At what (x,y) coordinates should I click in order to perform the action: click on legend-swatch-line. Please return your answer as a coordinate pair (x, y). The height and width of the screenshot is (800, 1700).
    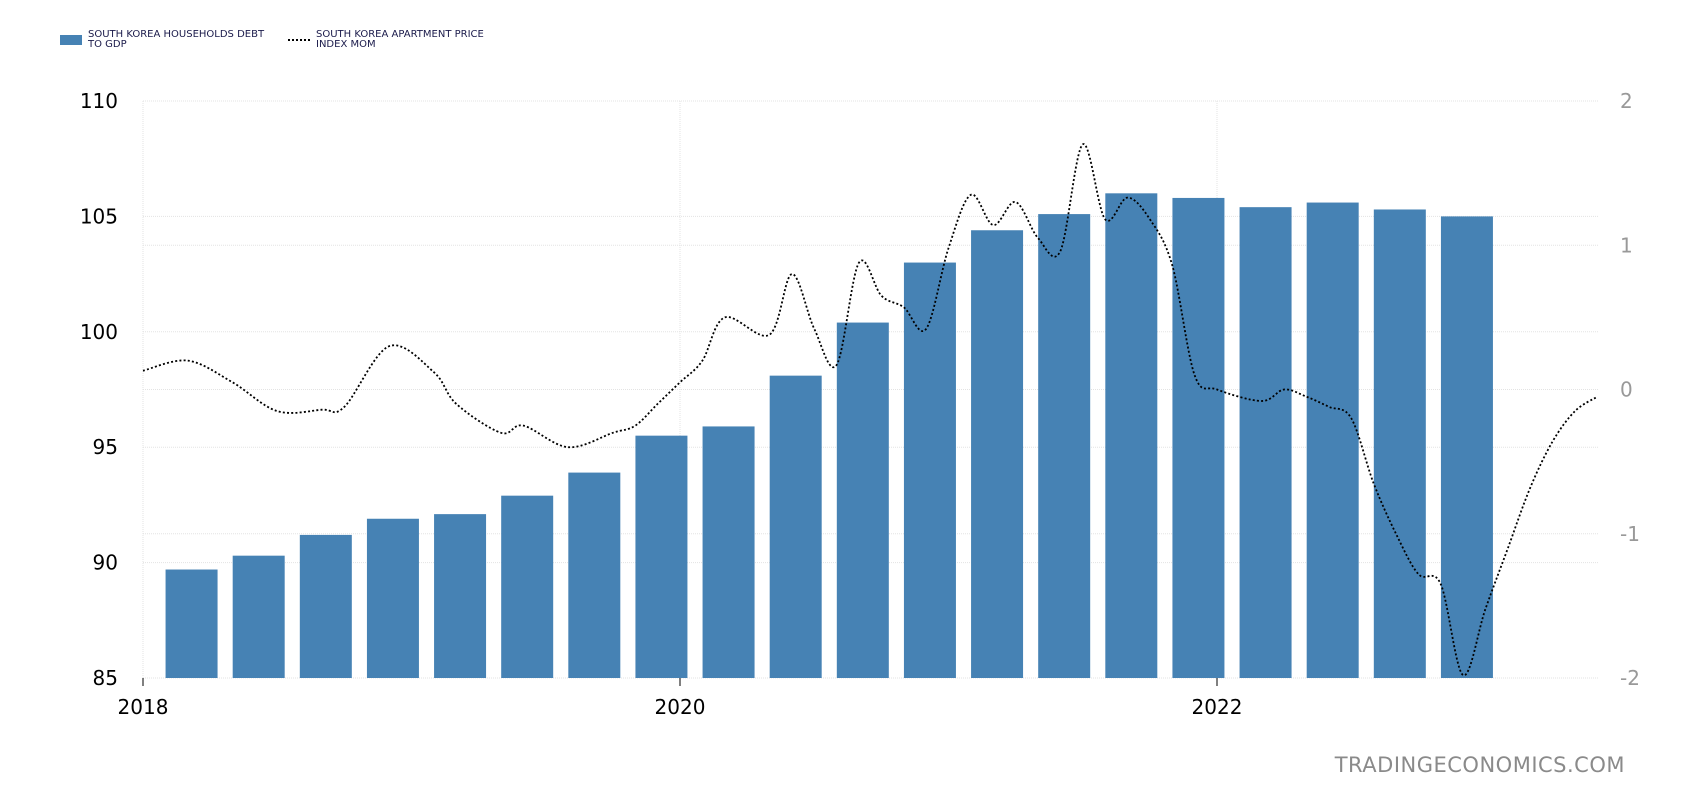
    Looking at the image, I should click on (299, 40).